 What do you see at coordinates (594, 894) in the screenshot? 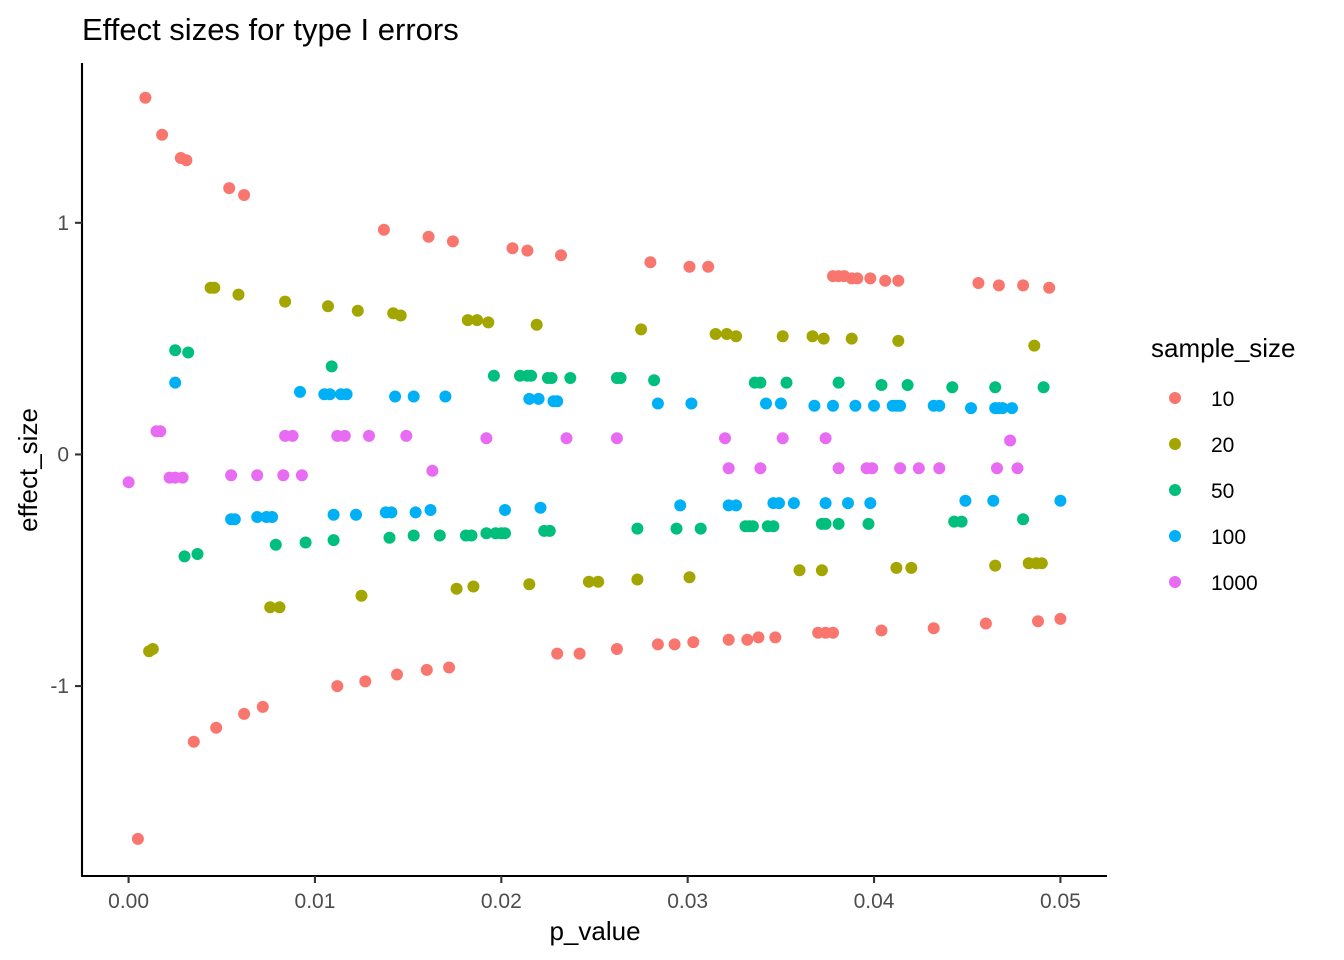
I see `x-axis-ticks: 0.00 0.01 0.02 0.03 0.04 0.05` at bounding box center [594, 894].